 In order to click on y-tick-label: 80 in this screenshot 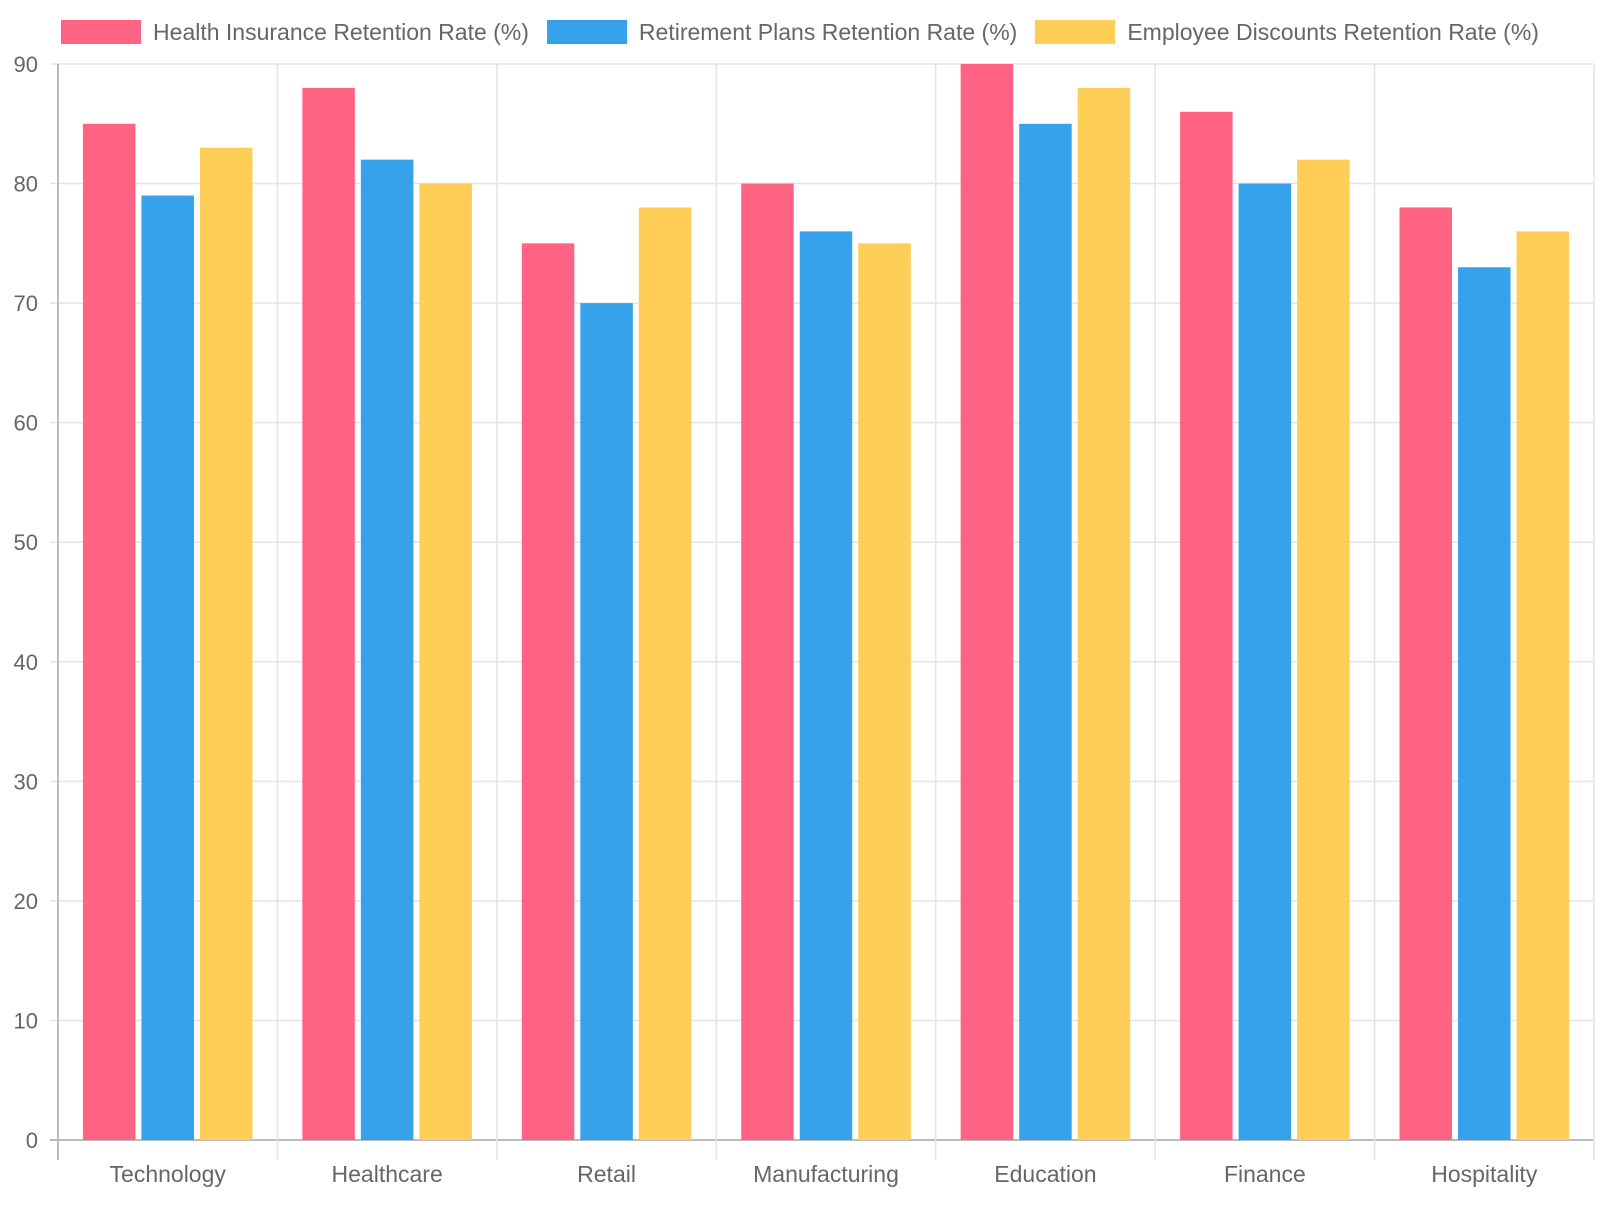, I will do `click(26, 184)`.